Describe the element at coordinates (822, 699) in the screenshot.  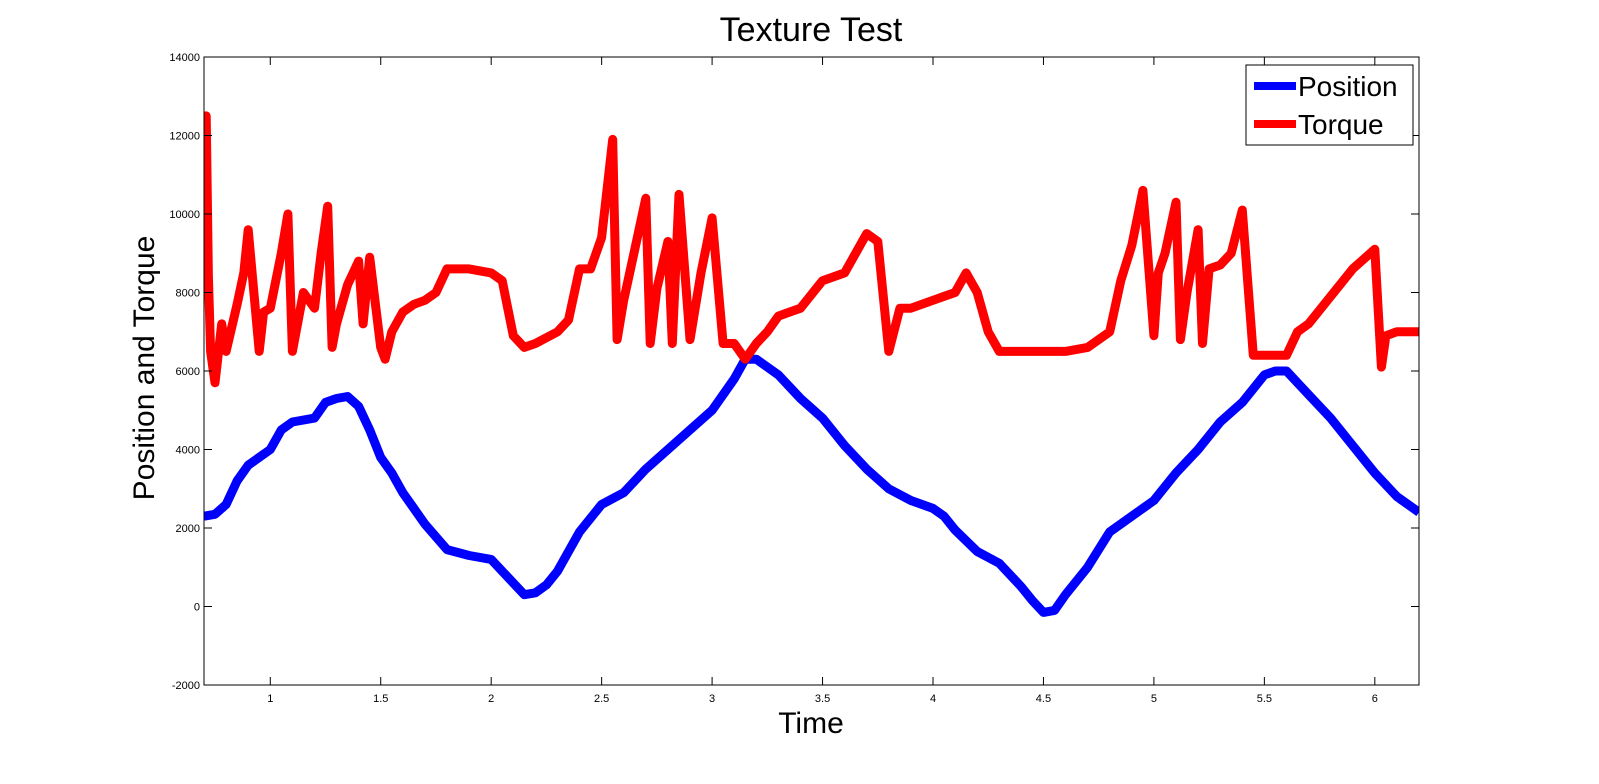
I see `x-tick-label: 3.5` at that location.